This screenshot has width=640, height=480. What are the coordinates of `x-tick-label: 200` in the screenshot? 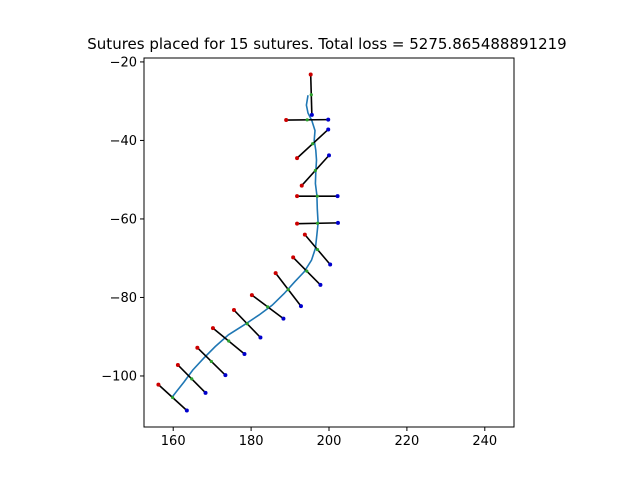 It's located at (329, 441).